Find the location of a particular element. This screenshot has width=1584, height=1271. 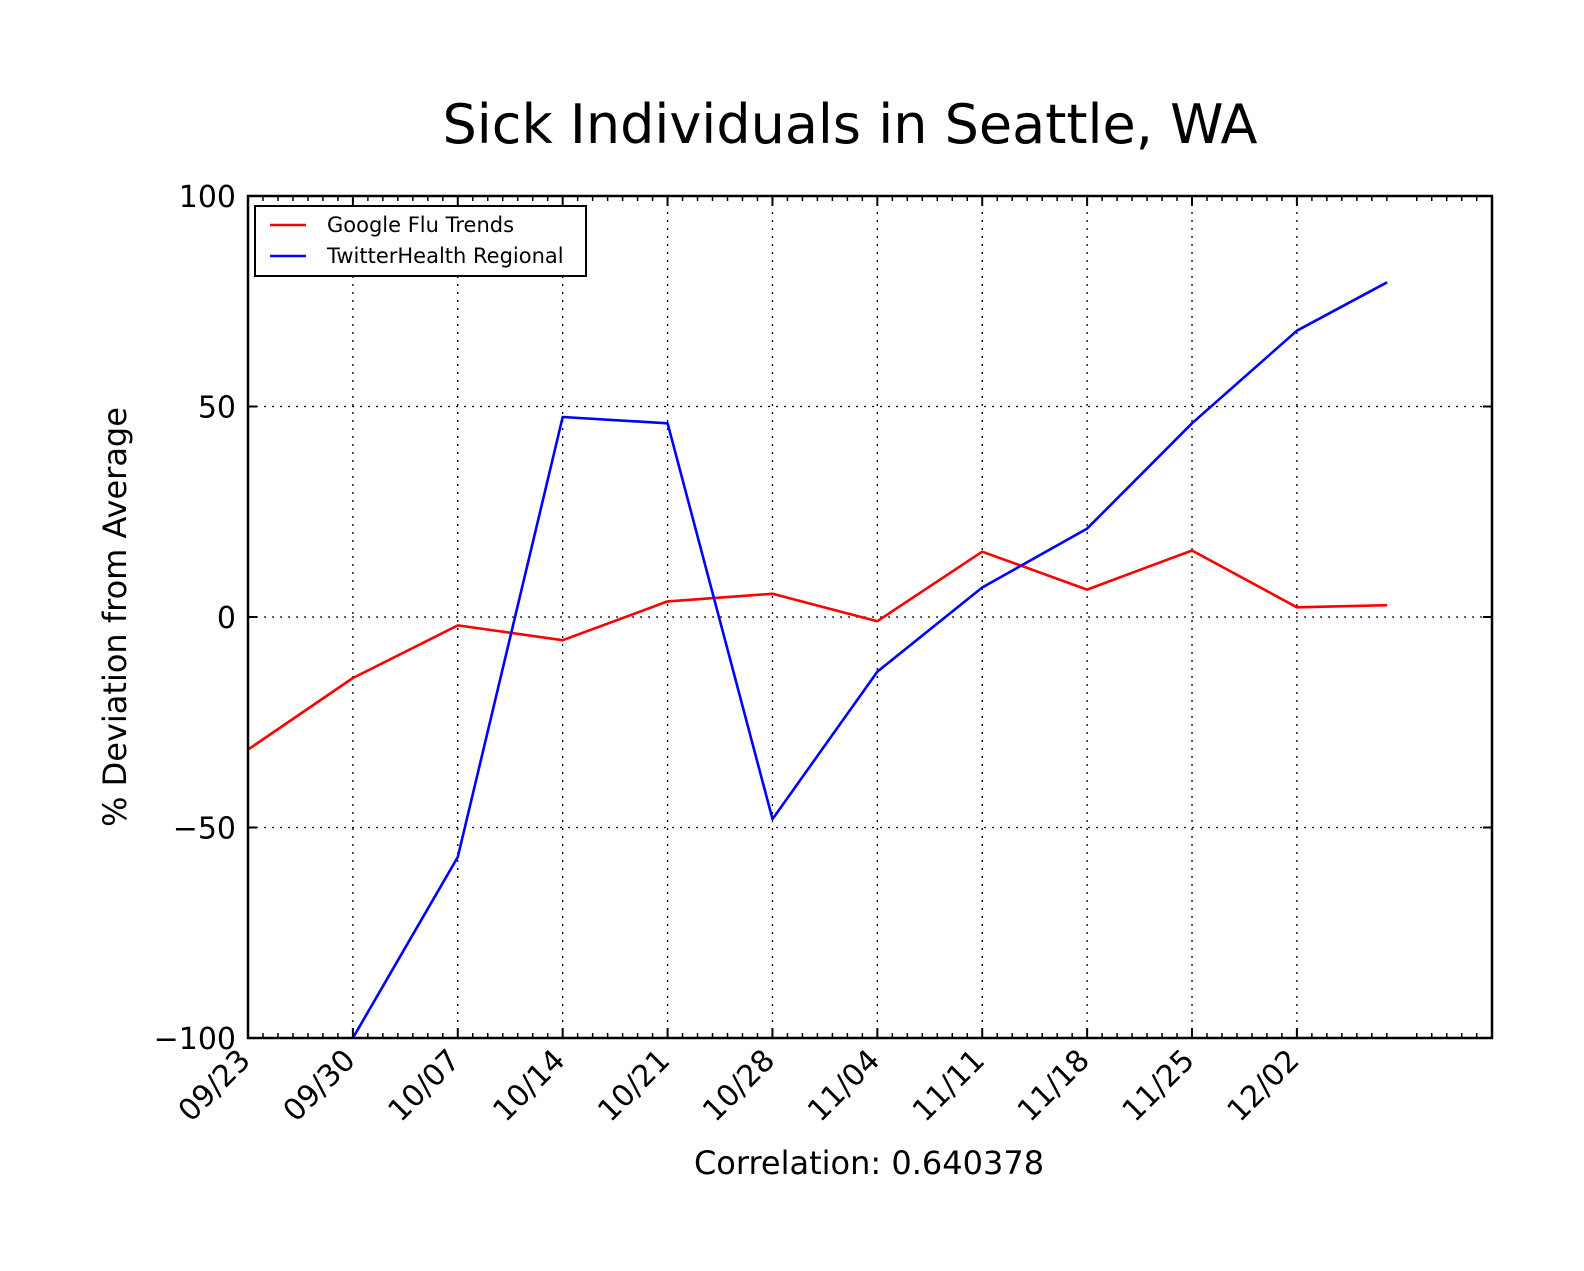

y-tick-label: 50 is located at coordinates (217, 408).